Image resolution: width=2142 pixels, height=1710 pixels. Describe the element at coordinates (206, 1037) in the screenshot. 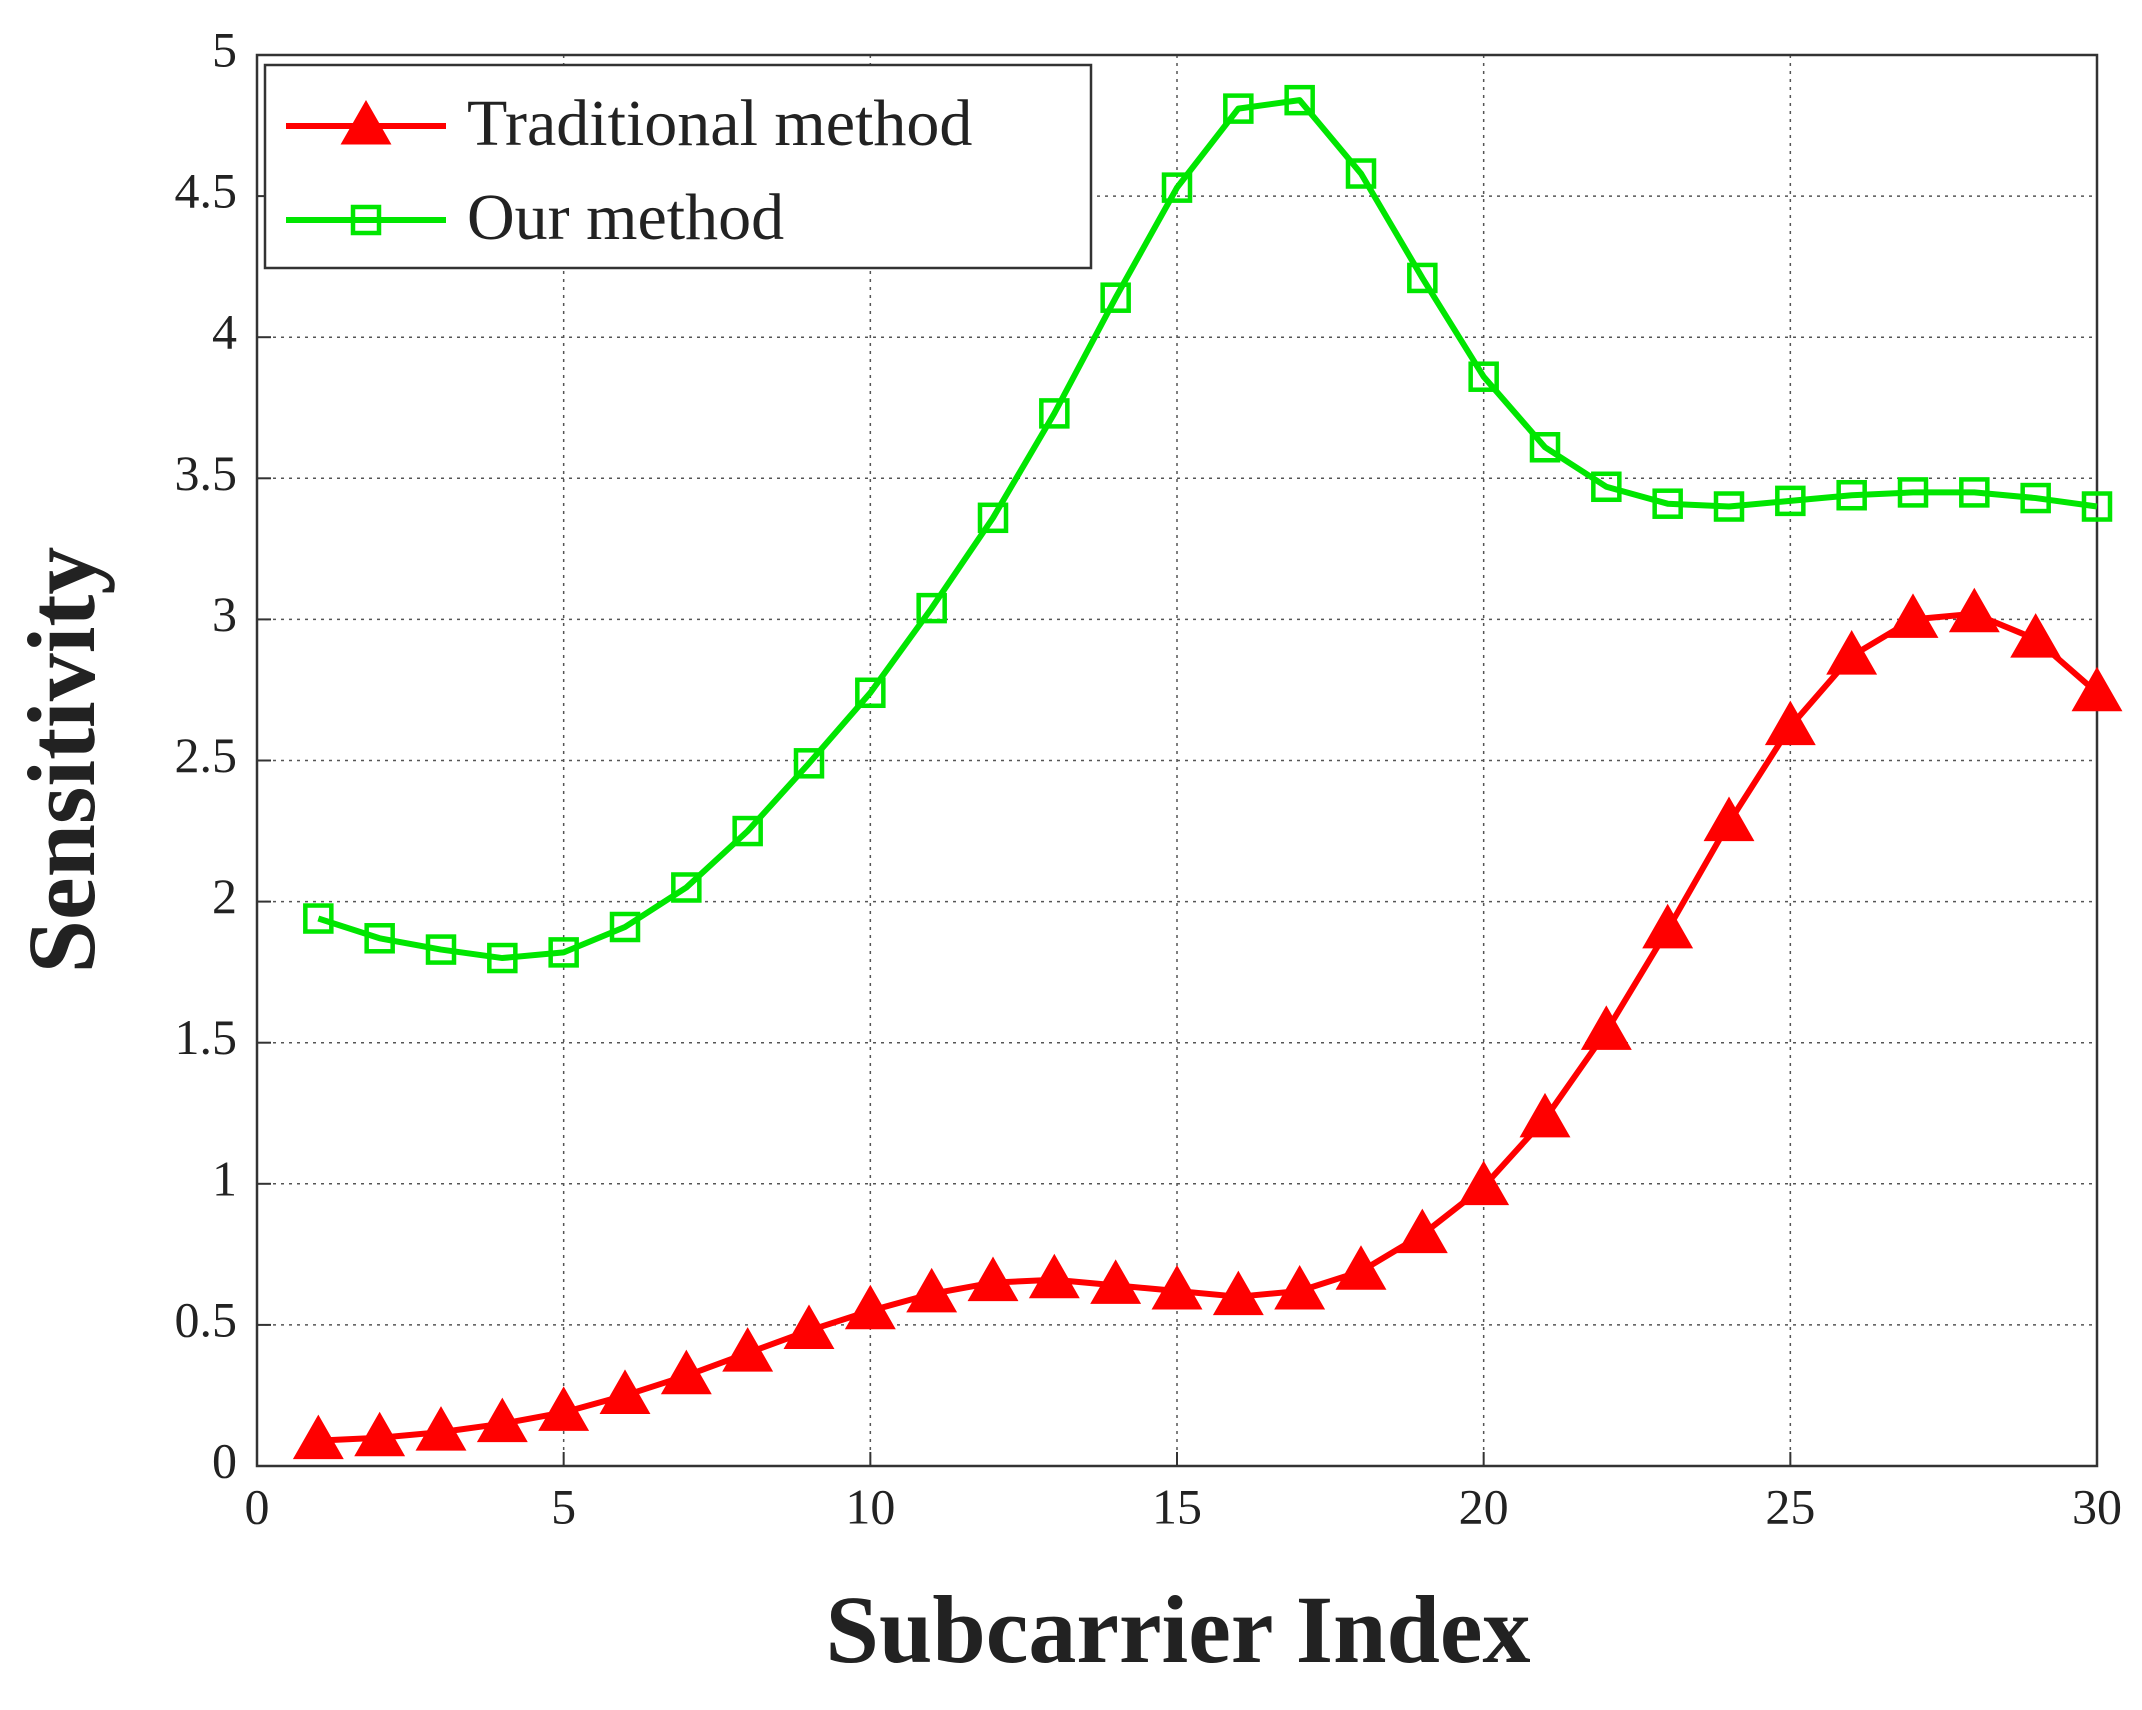

I see `y-tick-label: 1.5` at that location.